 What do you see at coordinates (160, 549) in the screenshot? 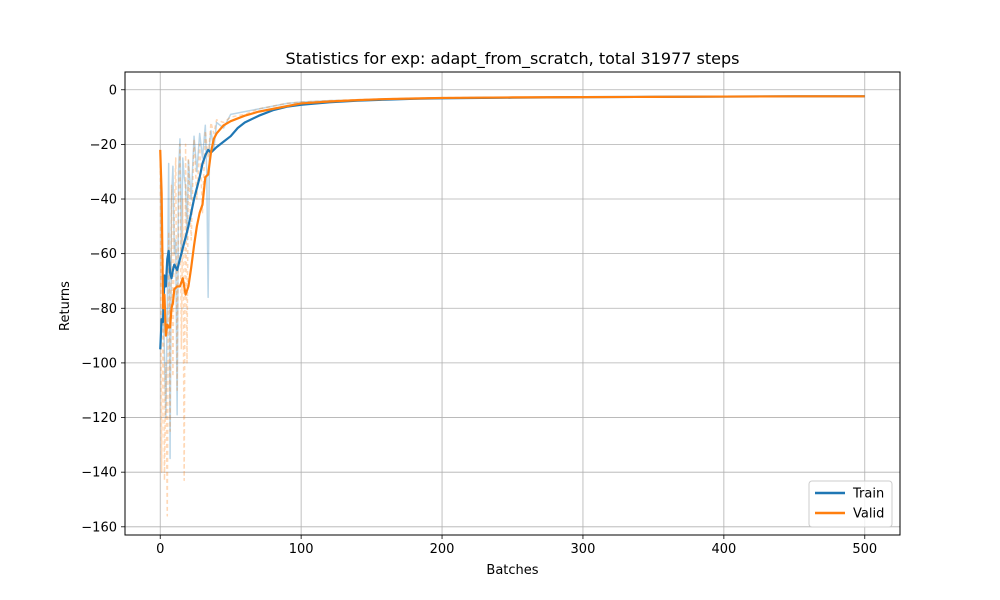
I see `x-tick-label: 0` at bounding box center [160, 549].